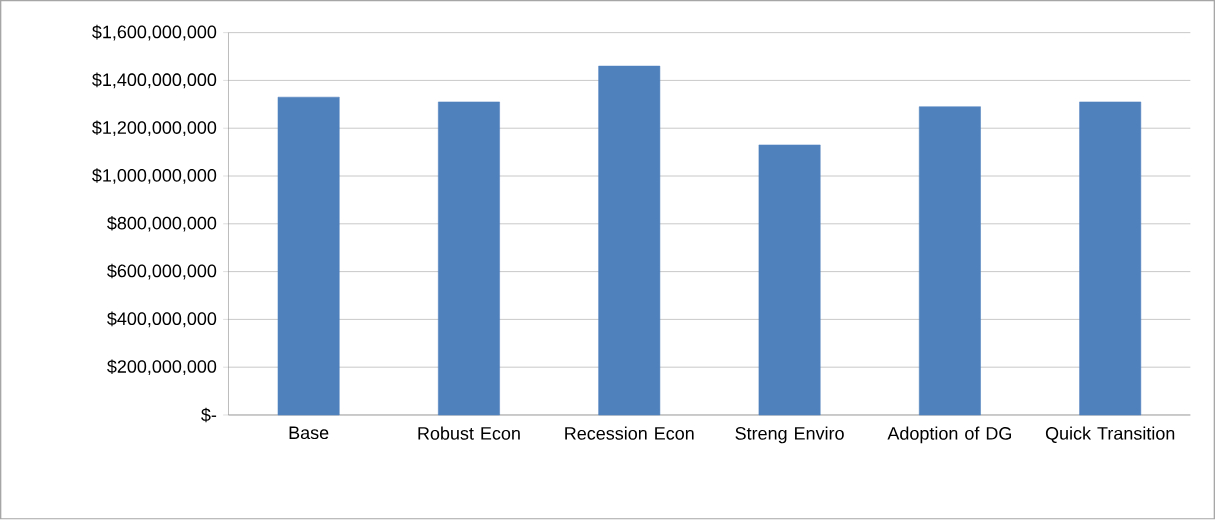 This screenshot has height=520, width=1215. I want to click on y-tick-label: $200,000,000, so click(162, 367).